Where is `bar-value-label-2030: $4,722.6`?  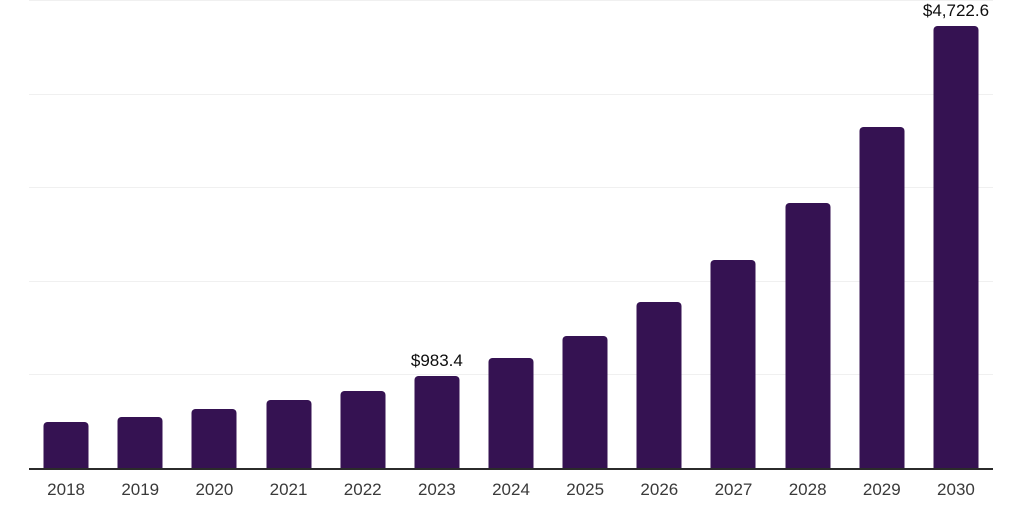 bar-value-label-2030: $4,722.6 is located at coordinates (956, 10).